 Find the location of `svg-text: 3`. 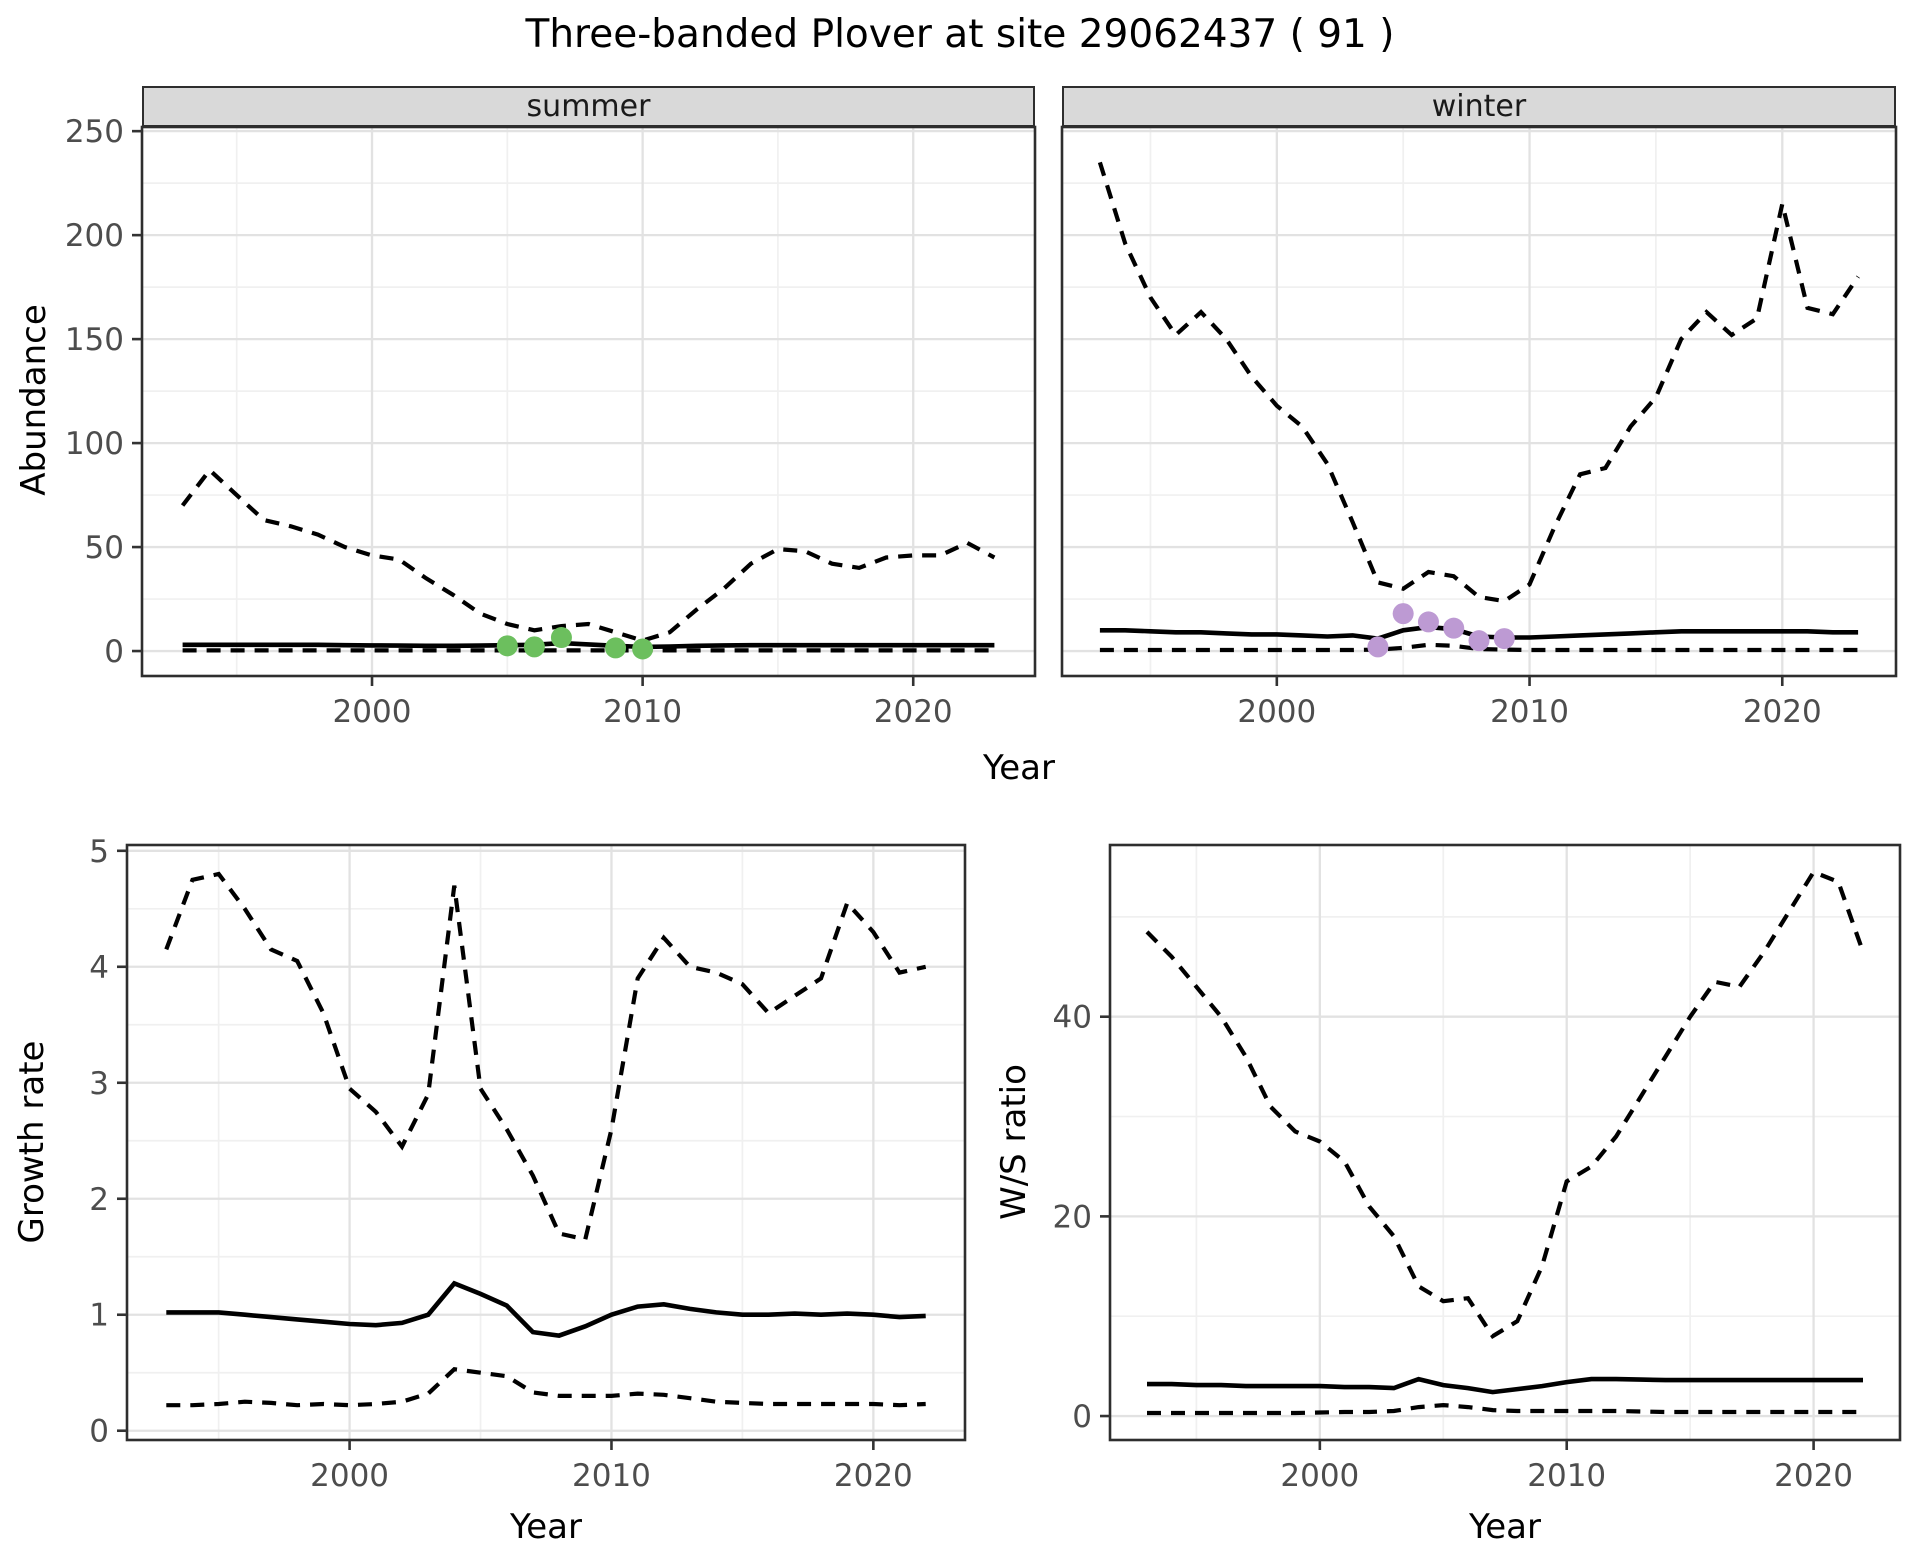

svg-text: 3 is located at coordinates (99, 1084).